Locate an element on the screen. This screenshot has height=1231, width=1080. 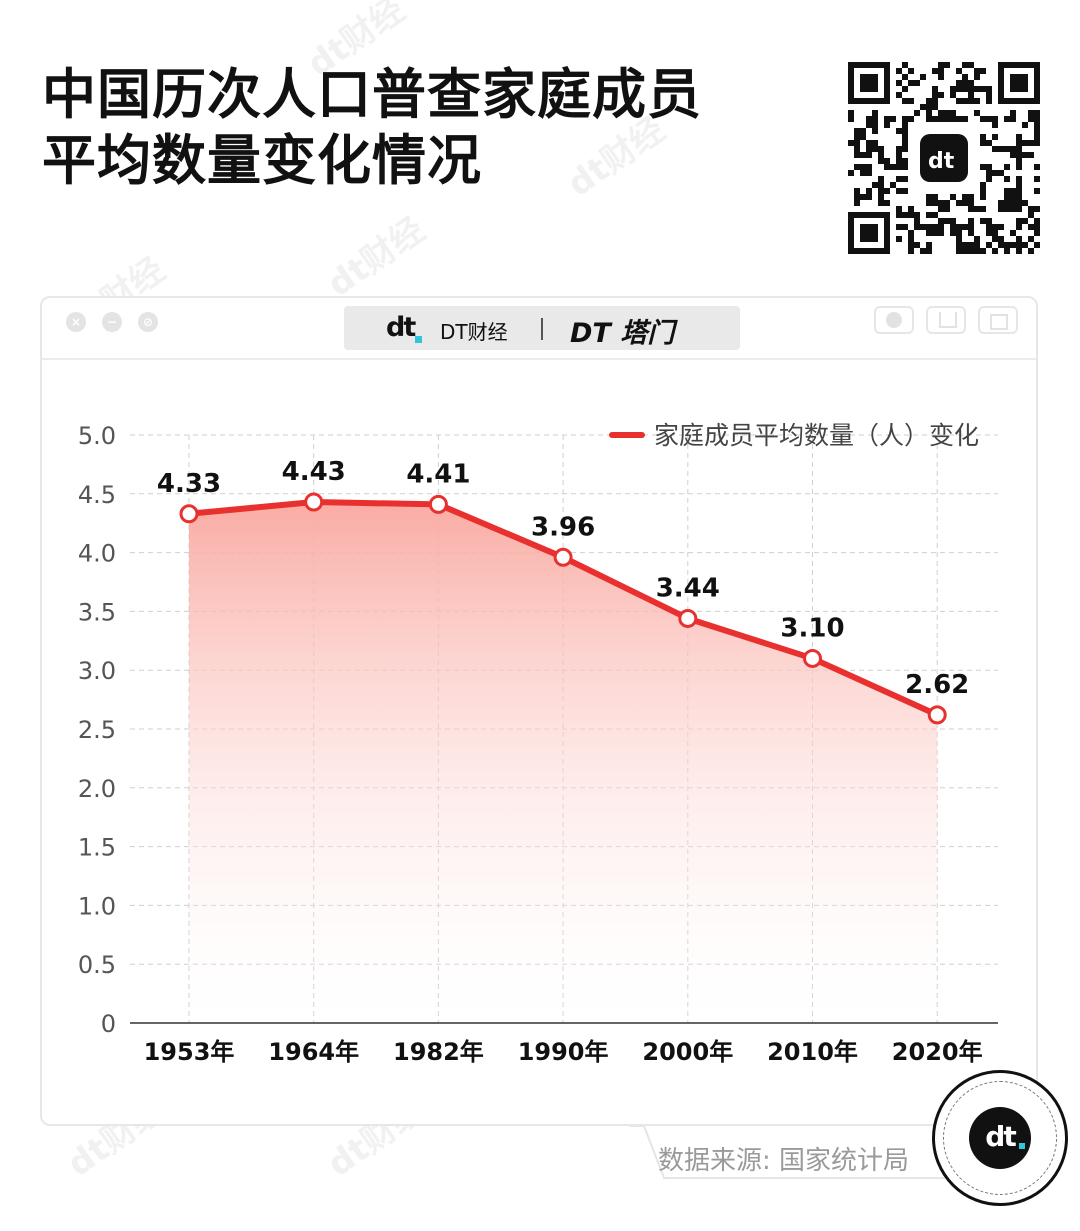
y-tick-label: 2.5 is located at coordinates (97, 730).